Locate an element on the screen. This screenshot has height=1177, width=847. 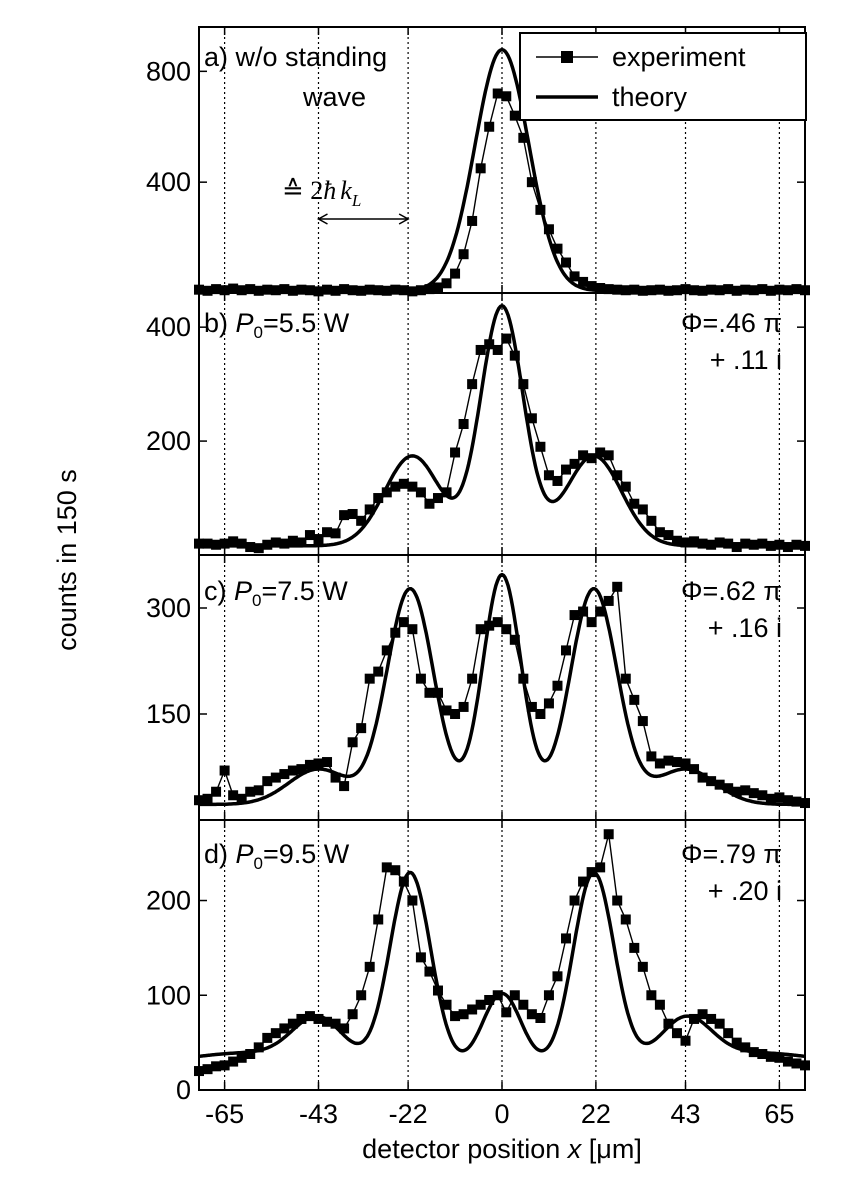
y-tick-label: 400 is located at coordinates (168, 182).